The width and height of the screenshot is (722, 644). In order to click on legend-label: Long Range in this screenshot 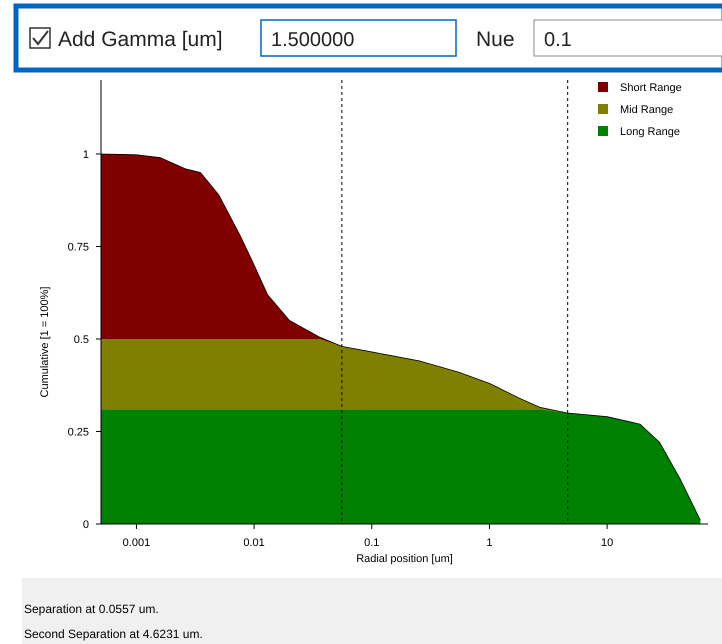, I will do `click(650, 132)`.